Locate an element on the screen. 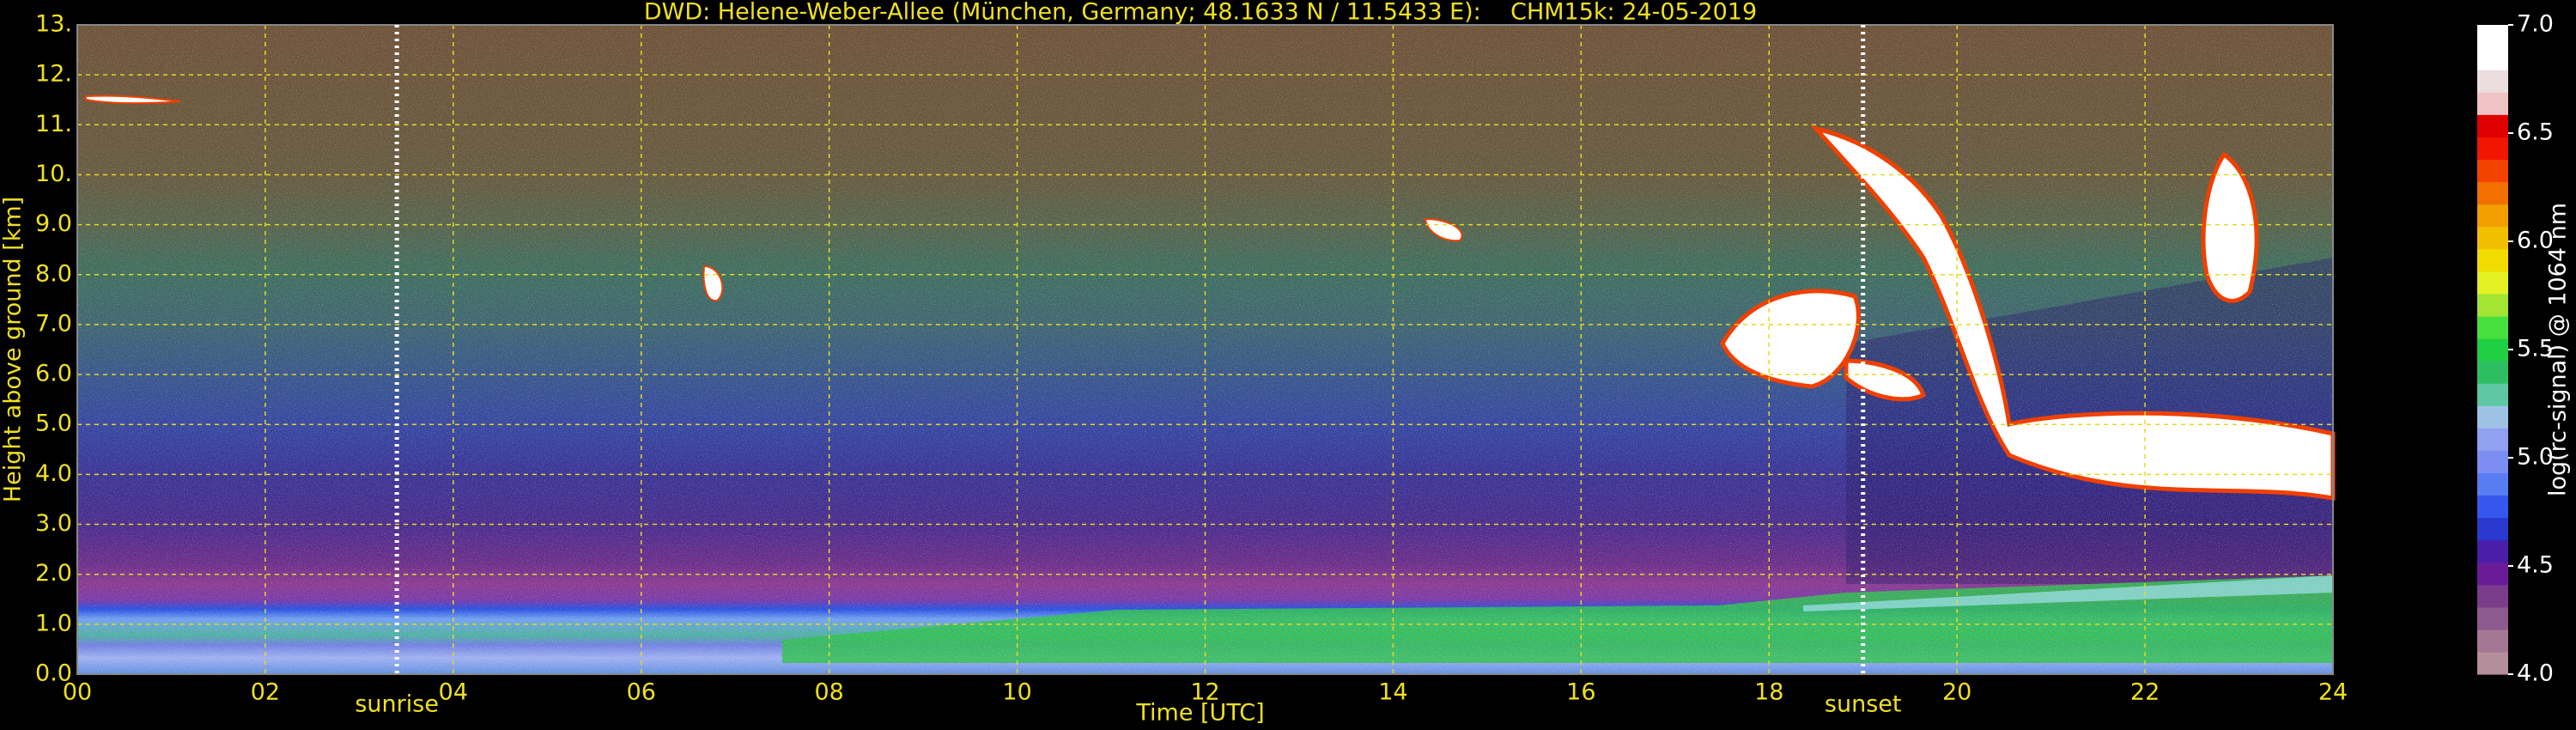 This screenshot has width=2576, height=730. y-tick-label: 9.0 is located at coordinates (53, 223).